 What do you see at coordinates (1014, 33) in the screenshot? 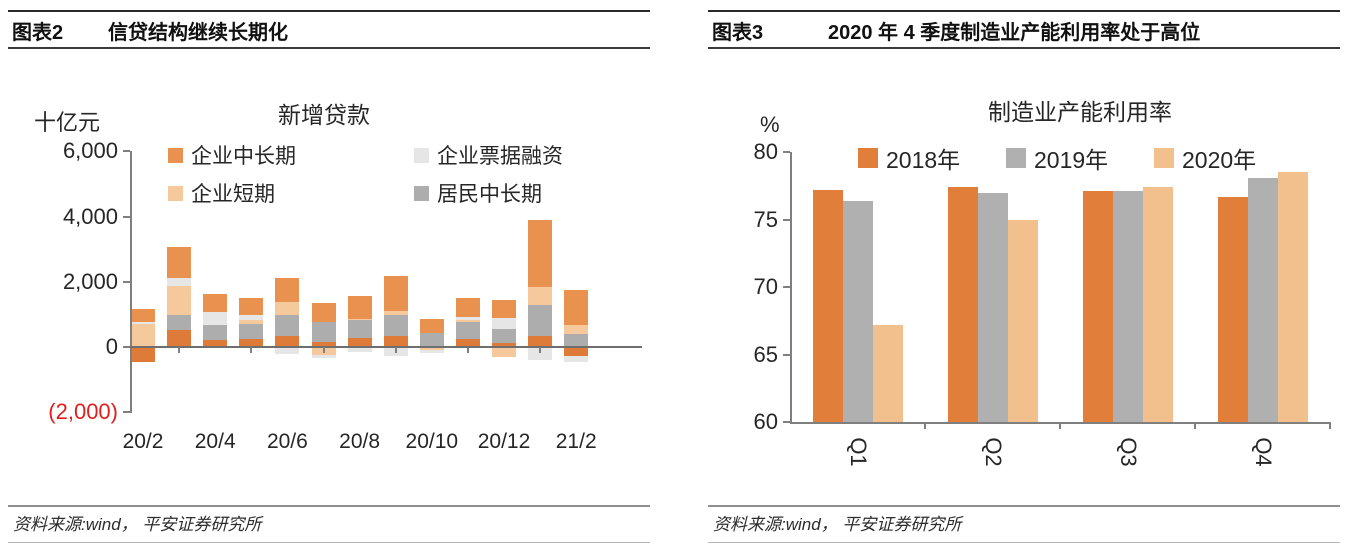
I see `figure-title: 2020 年 4 季度制造业产能利用率处于高位` at bounding box center [1014, 33].